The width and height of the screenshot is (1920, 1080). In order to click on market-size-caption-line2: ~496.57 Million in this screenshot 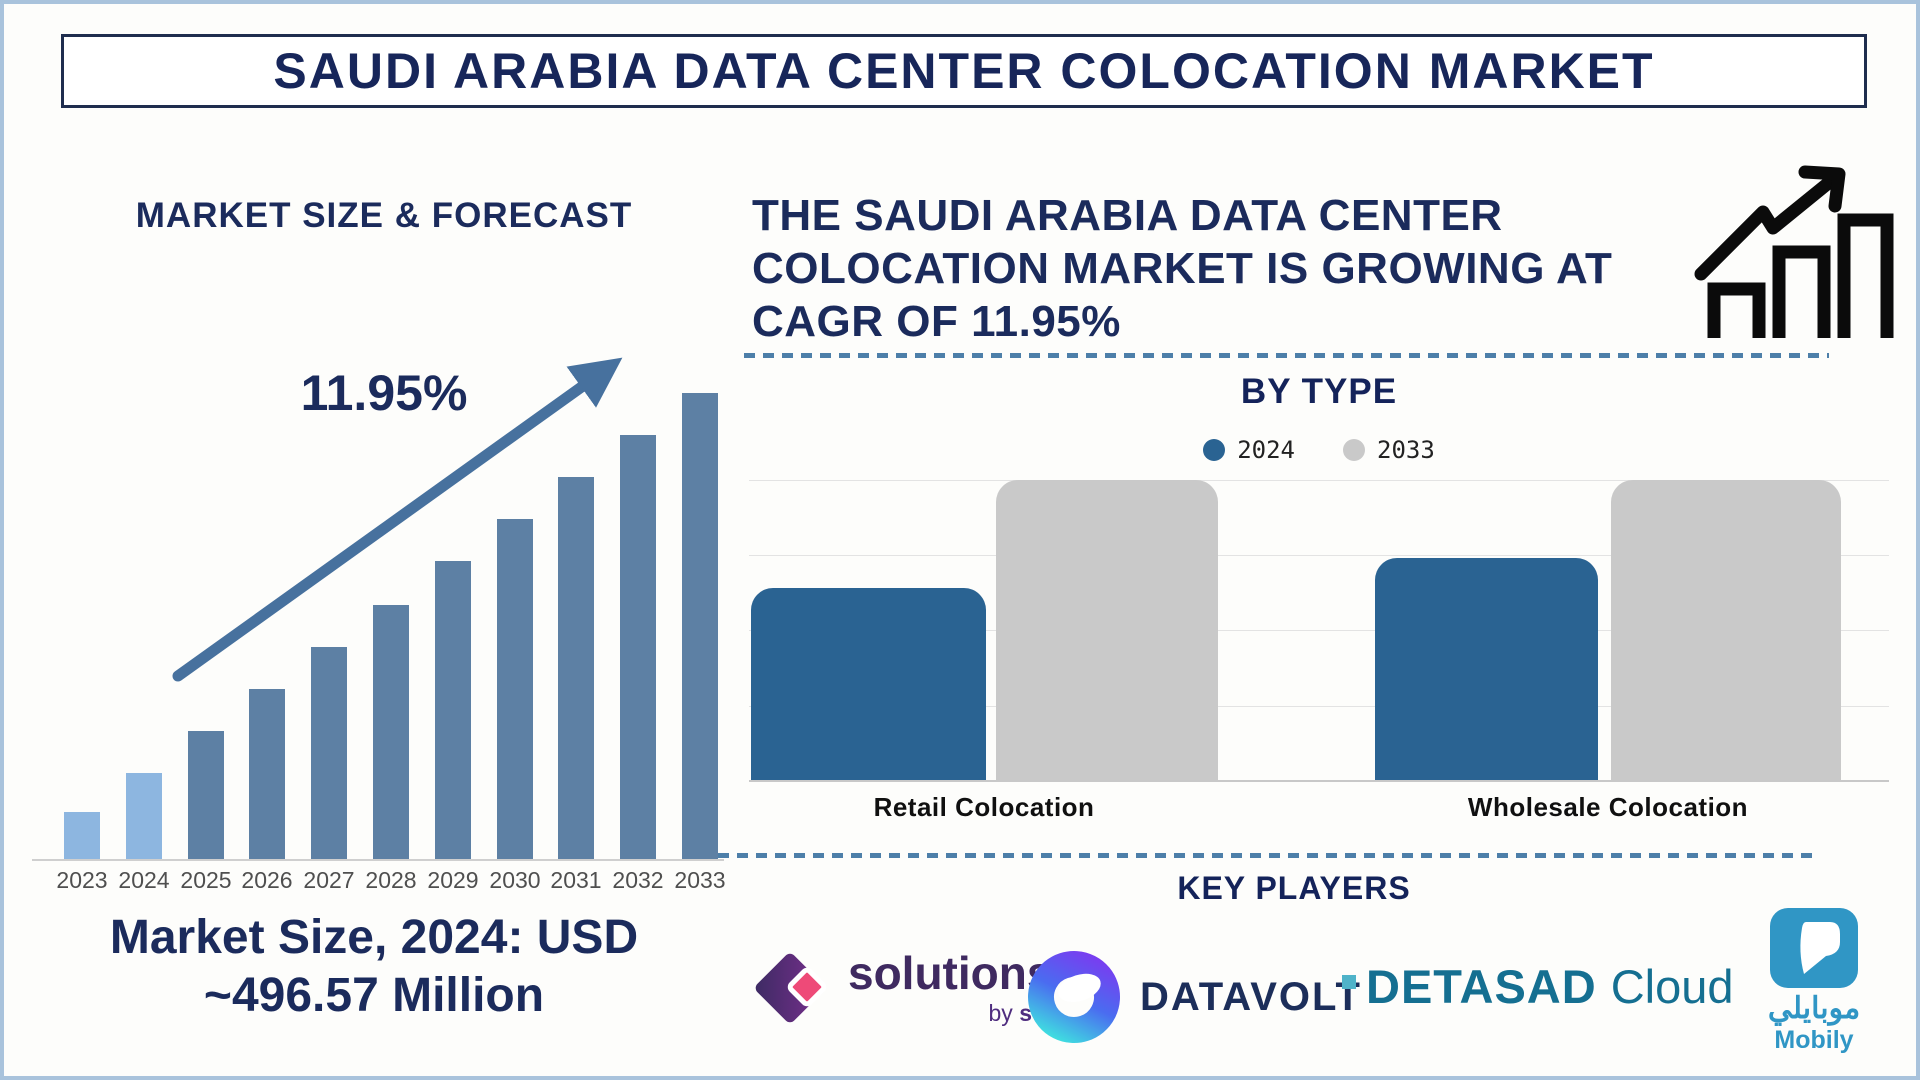, I will do `click(374, 995)`.